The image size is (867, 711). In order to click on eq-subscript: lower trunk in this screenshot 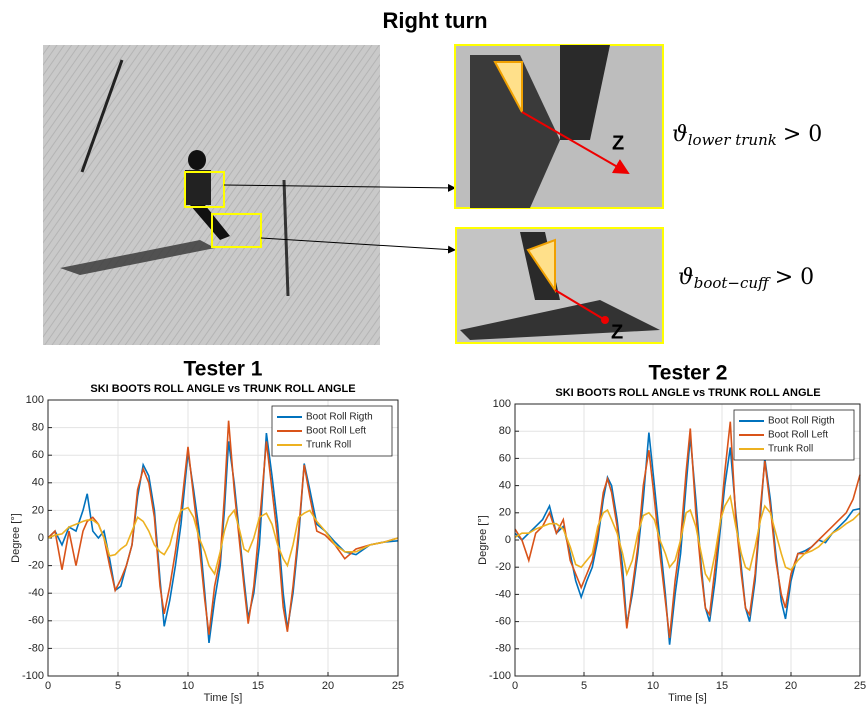, I will do `click(732, 140)`.